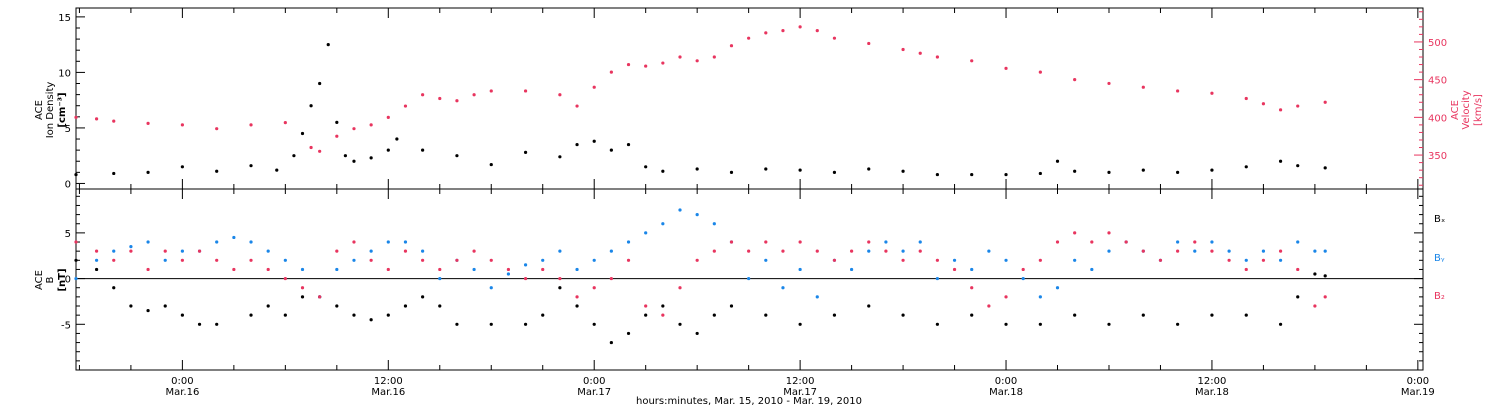 This screenshot has width=1500, height=410. I want to click on ion-density-axis-label-line: ACE, so click(39, 110).